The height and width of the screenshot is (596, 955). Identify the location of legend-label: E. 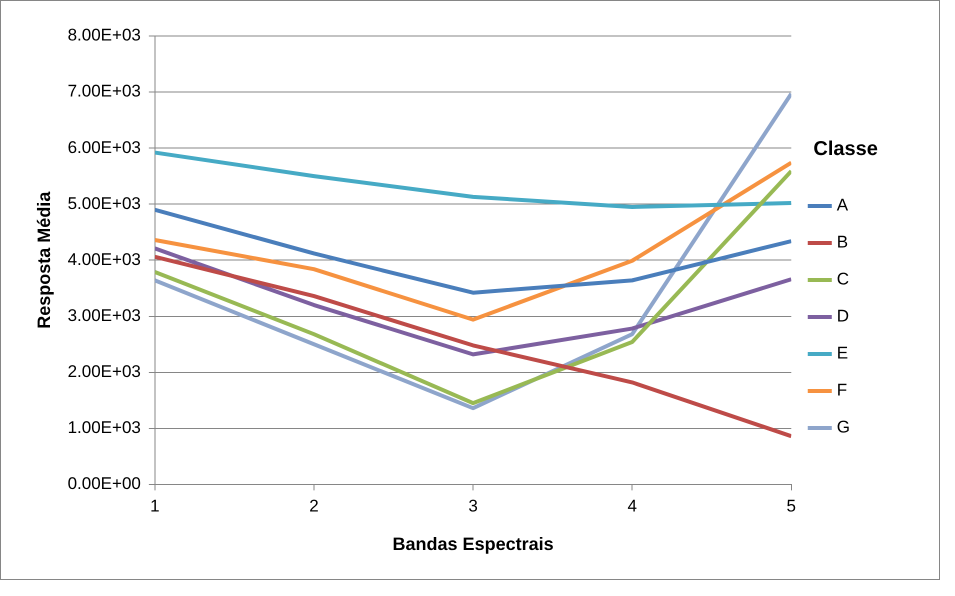
(842, 353).